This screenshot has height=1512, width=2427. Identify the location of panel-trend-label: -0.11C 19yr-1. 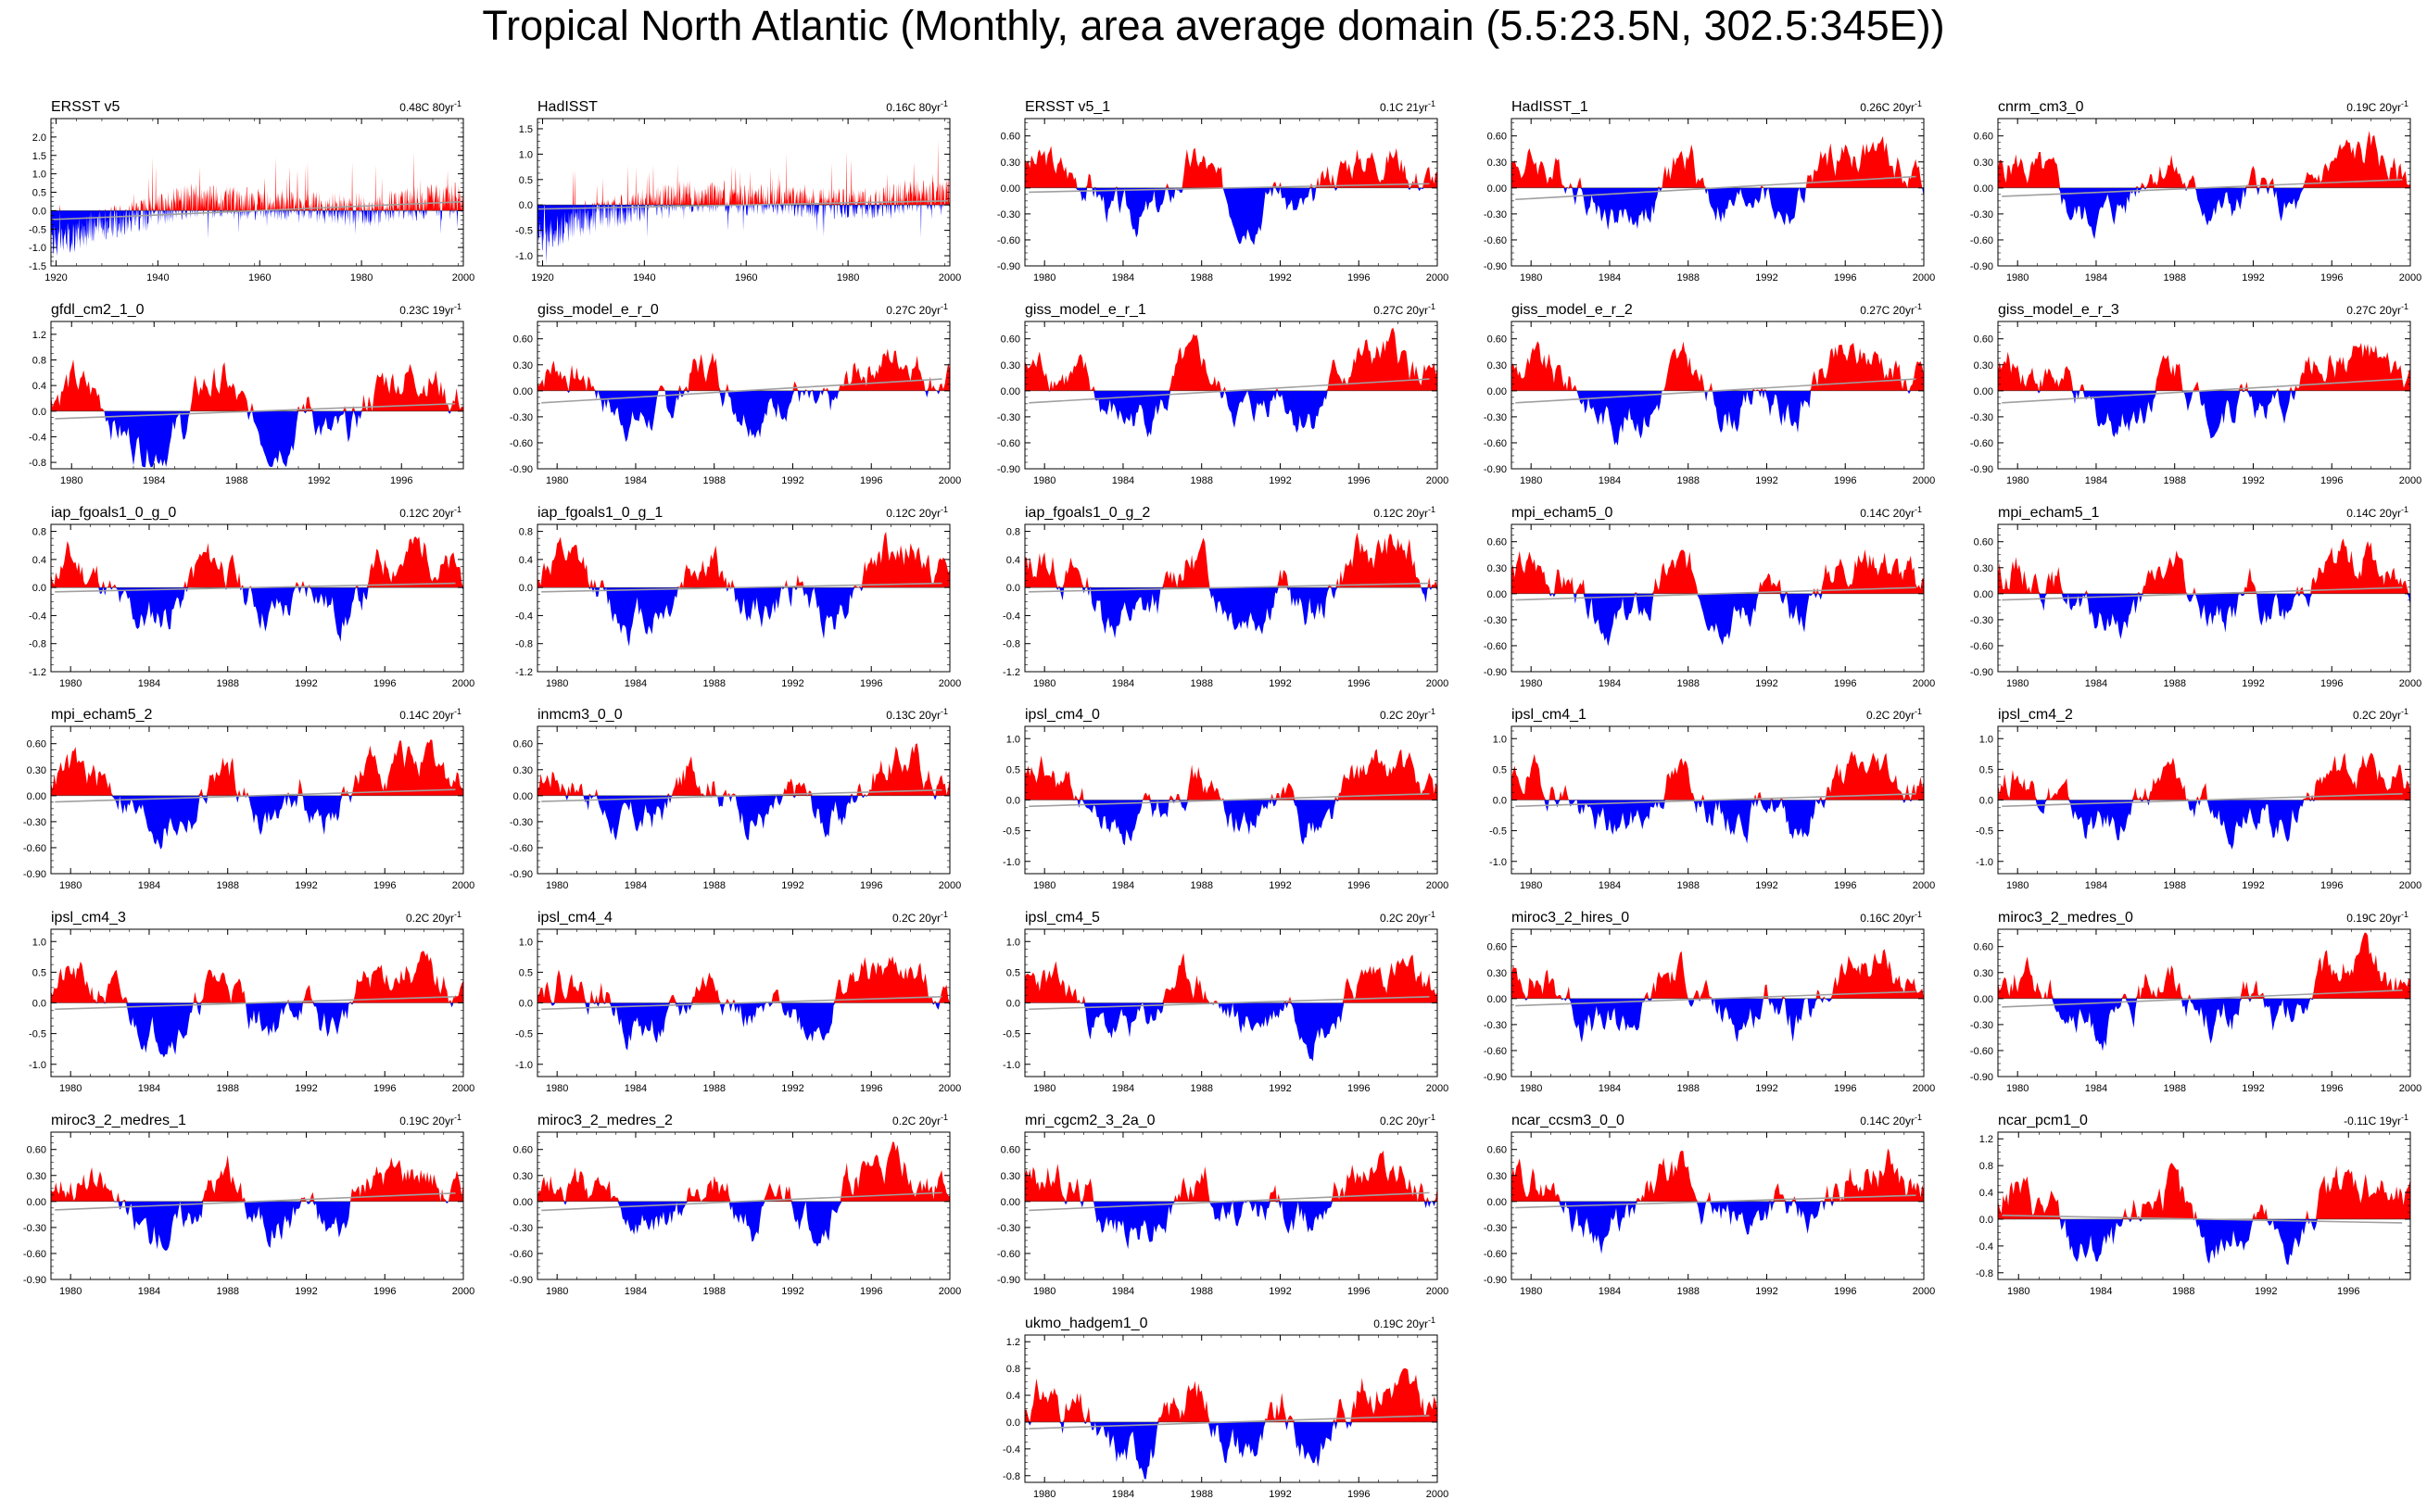
(2376, 1120).